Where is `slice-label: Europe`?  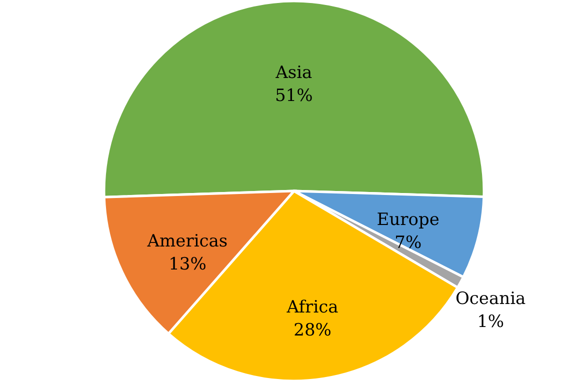 slice-label: Europe is located at coordinates (408, 220).